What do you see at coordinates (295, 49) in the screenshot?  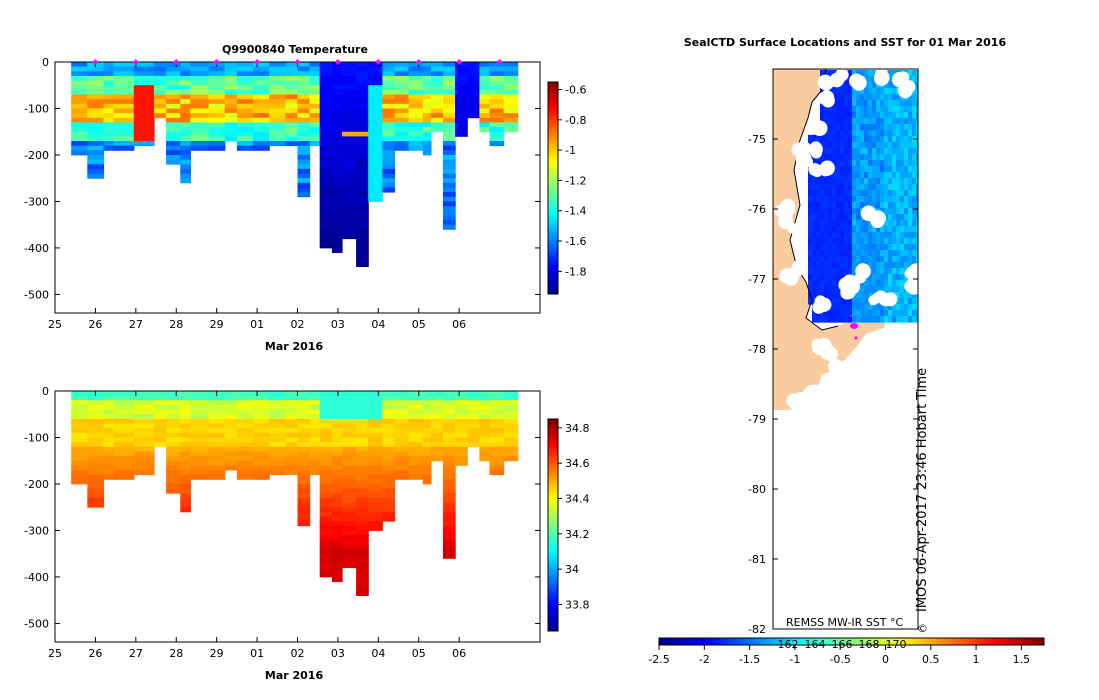 I see `temperature-title: Q9900840 Temperature` at bounding box center [295, 49].